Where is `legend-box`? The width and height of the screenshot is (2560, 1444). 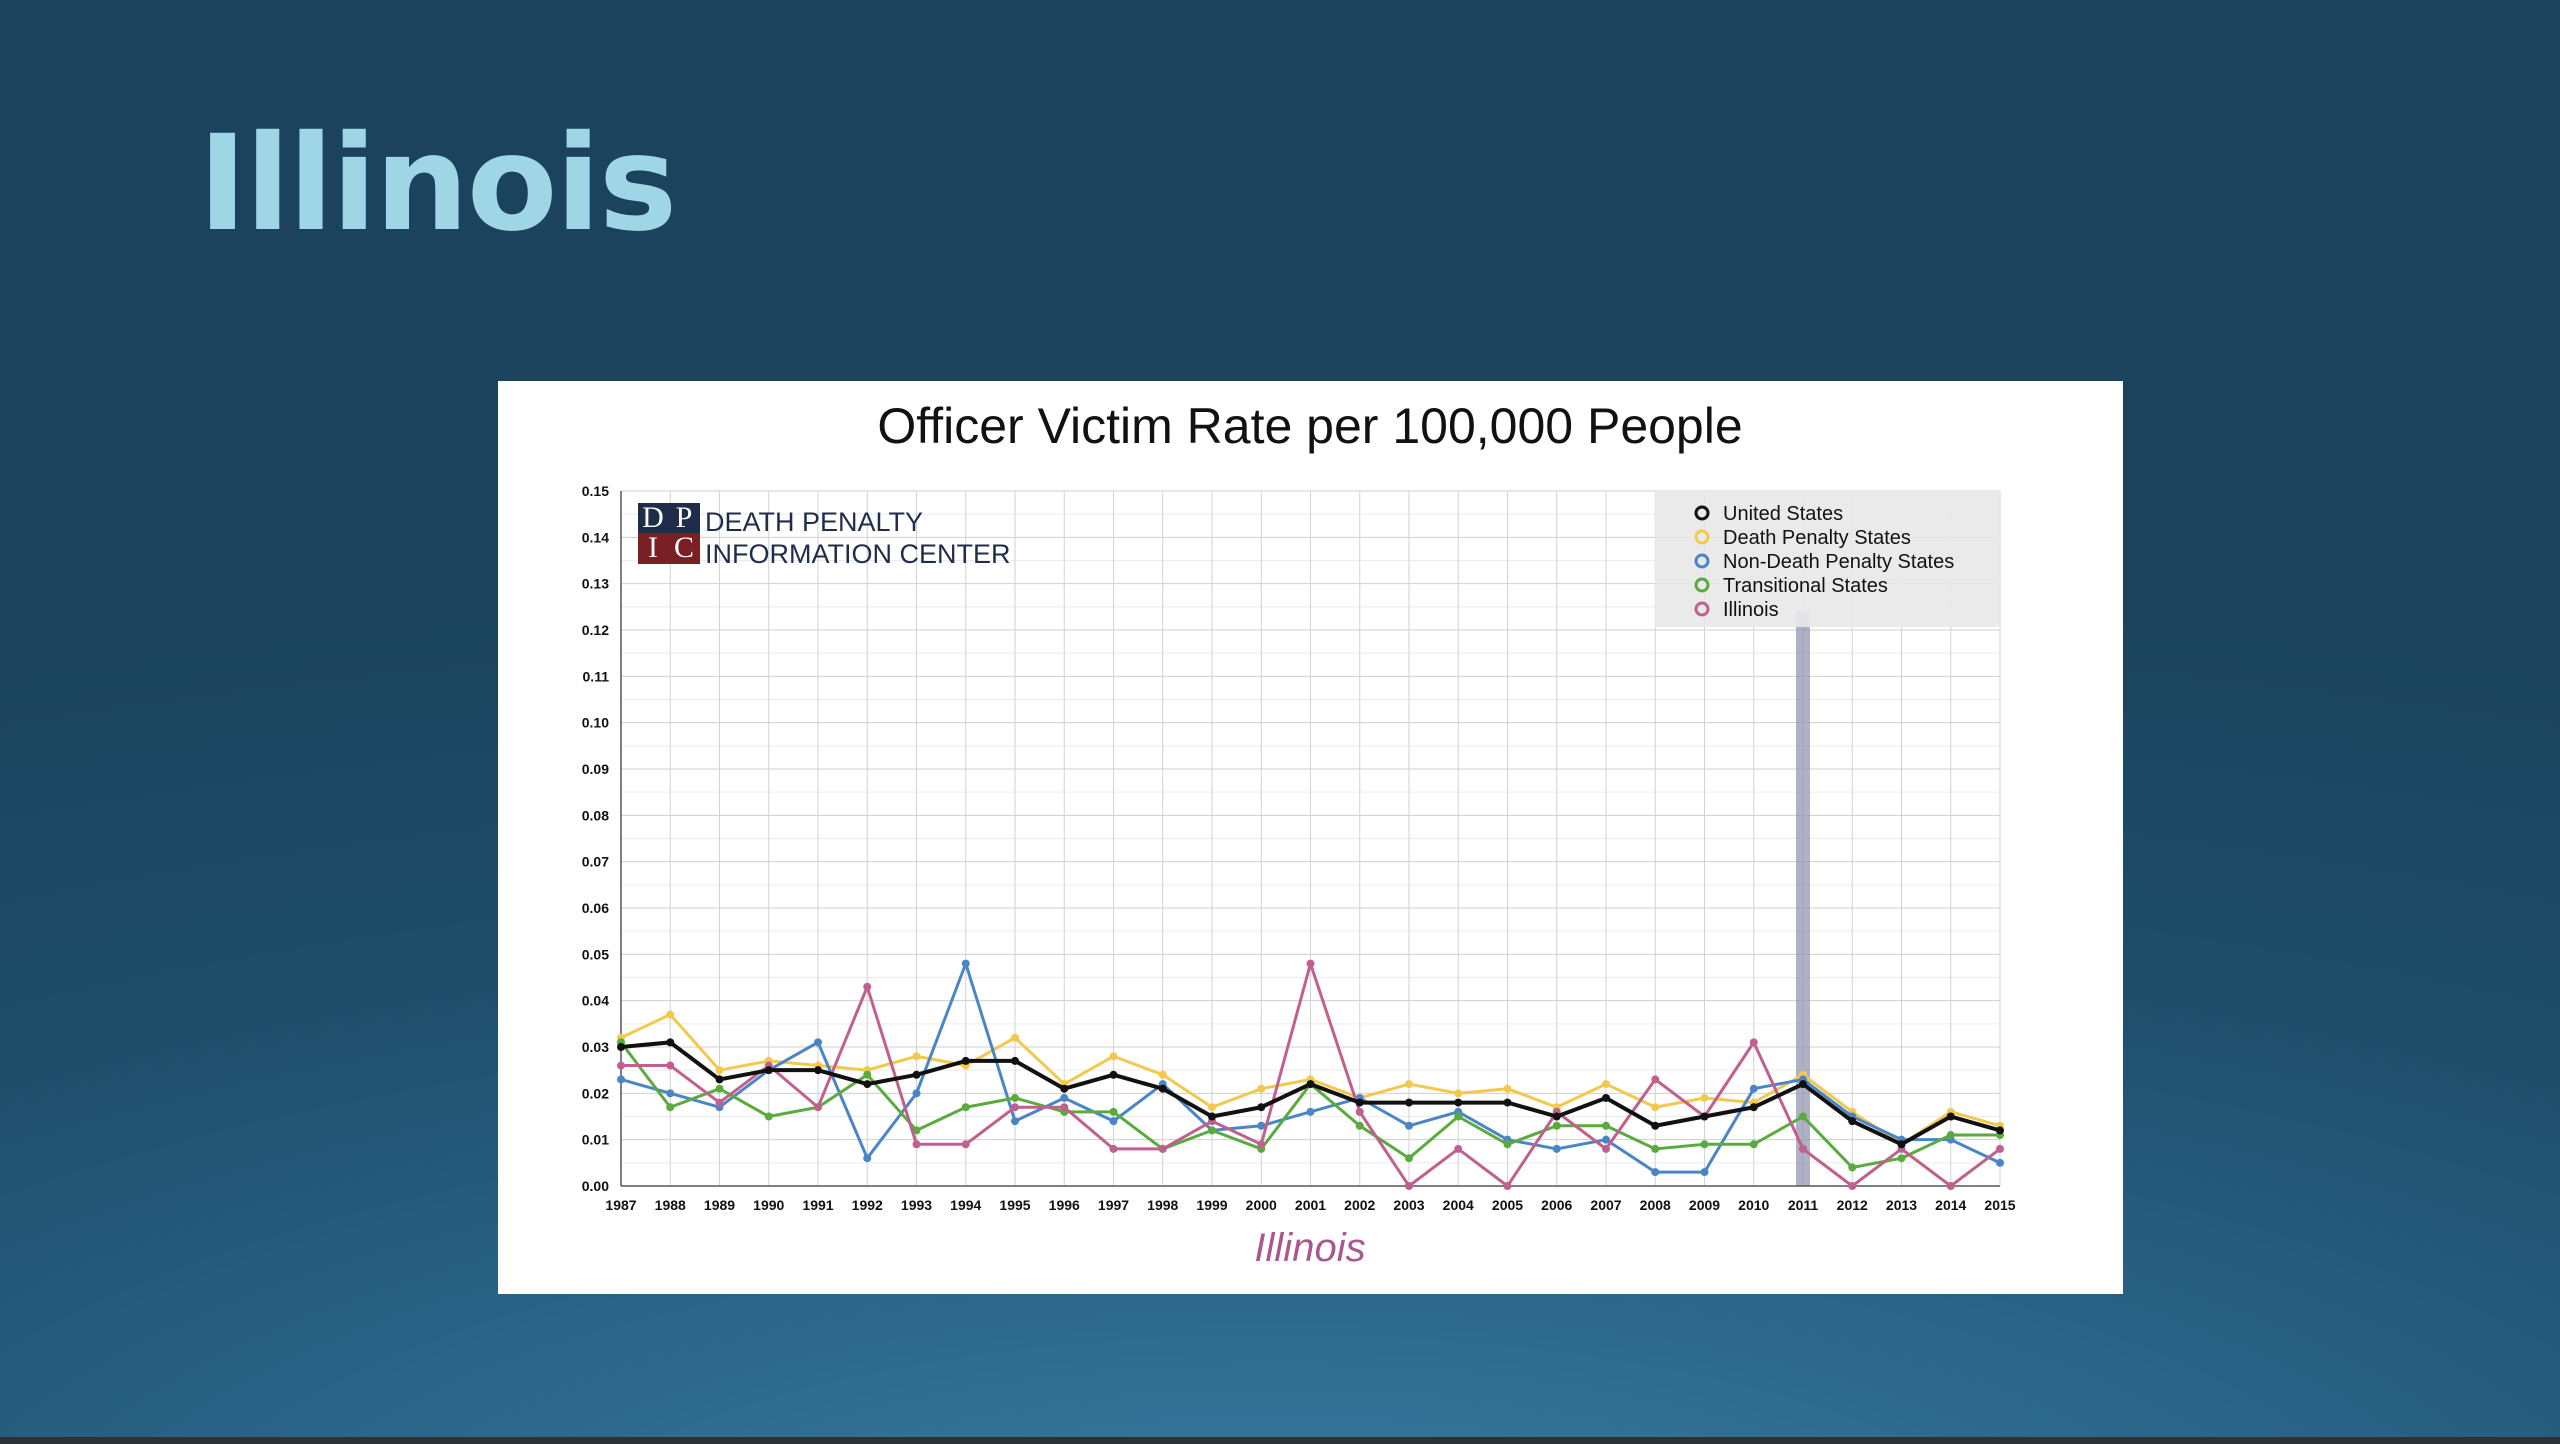
legend-box is located at coordinates (1827, 559).